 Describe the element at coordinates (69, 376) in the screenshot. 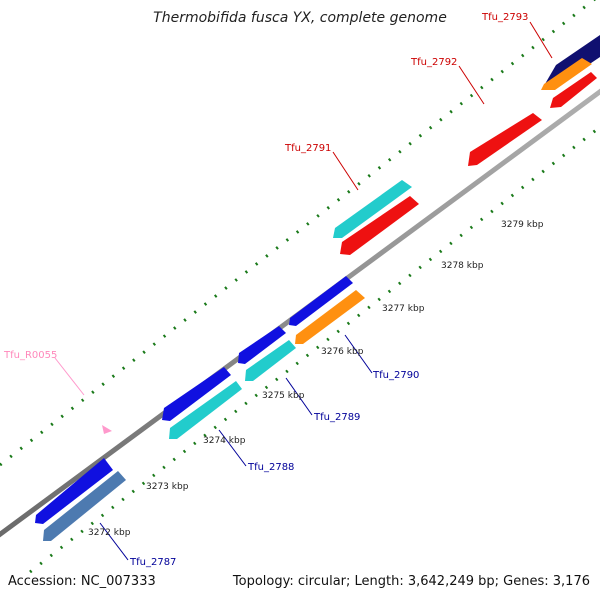

I see `leader-tfu-r0055` at that location.